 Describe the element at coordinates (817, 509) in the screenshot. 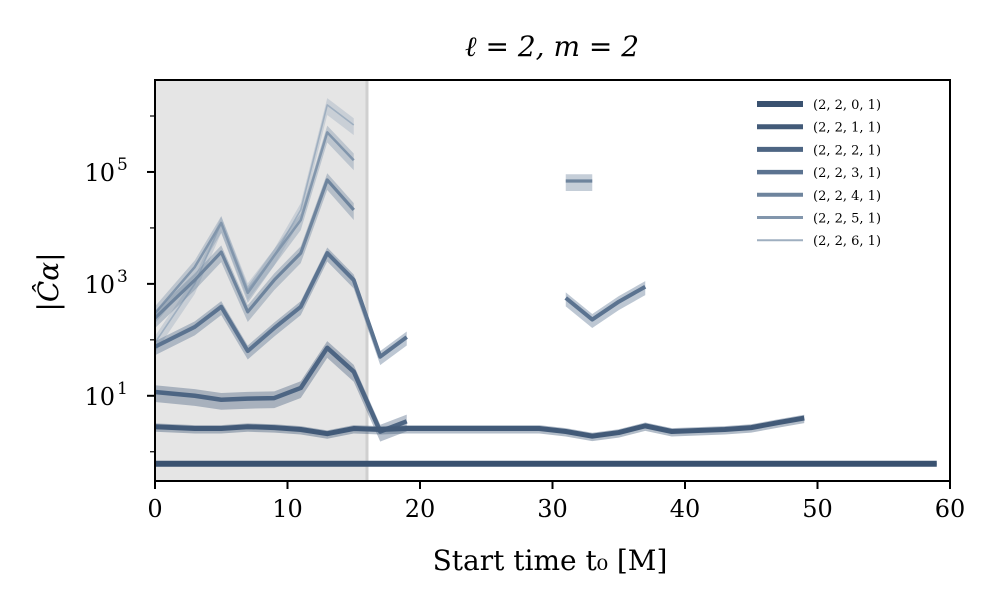

I see `x-tick-label: 50` at that location.